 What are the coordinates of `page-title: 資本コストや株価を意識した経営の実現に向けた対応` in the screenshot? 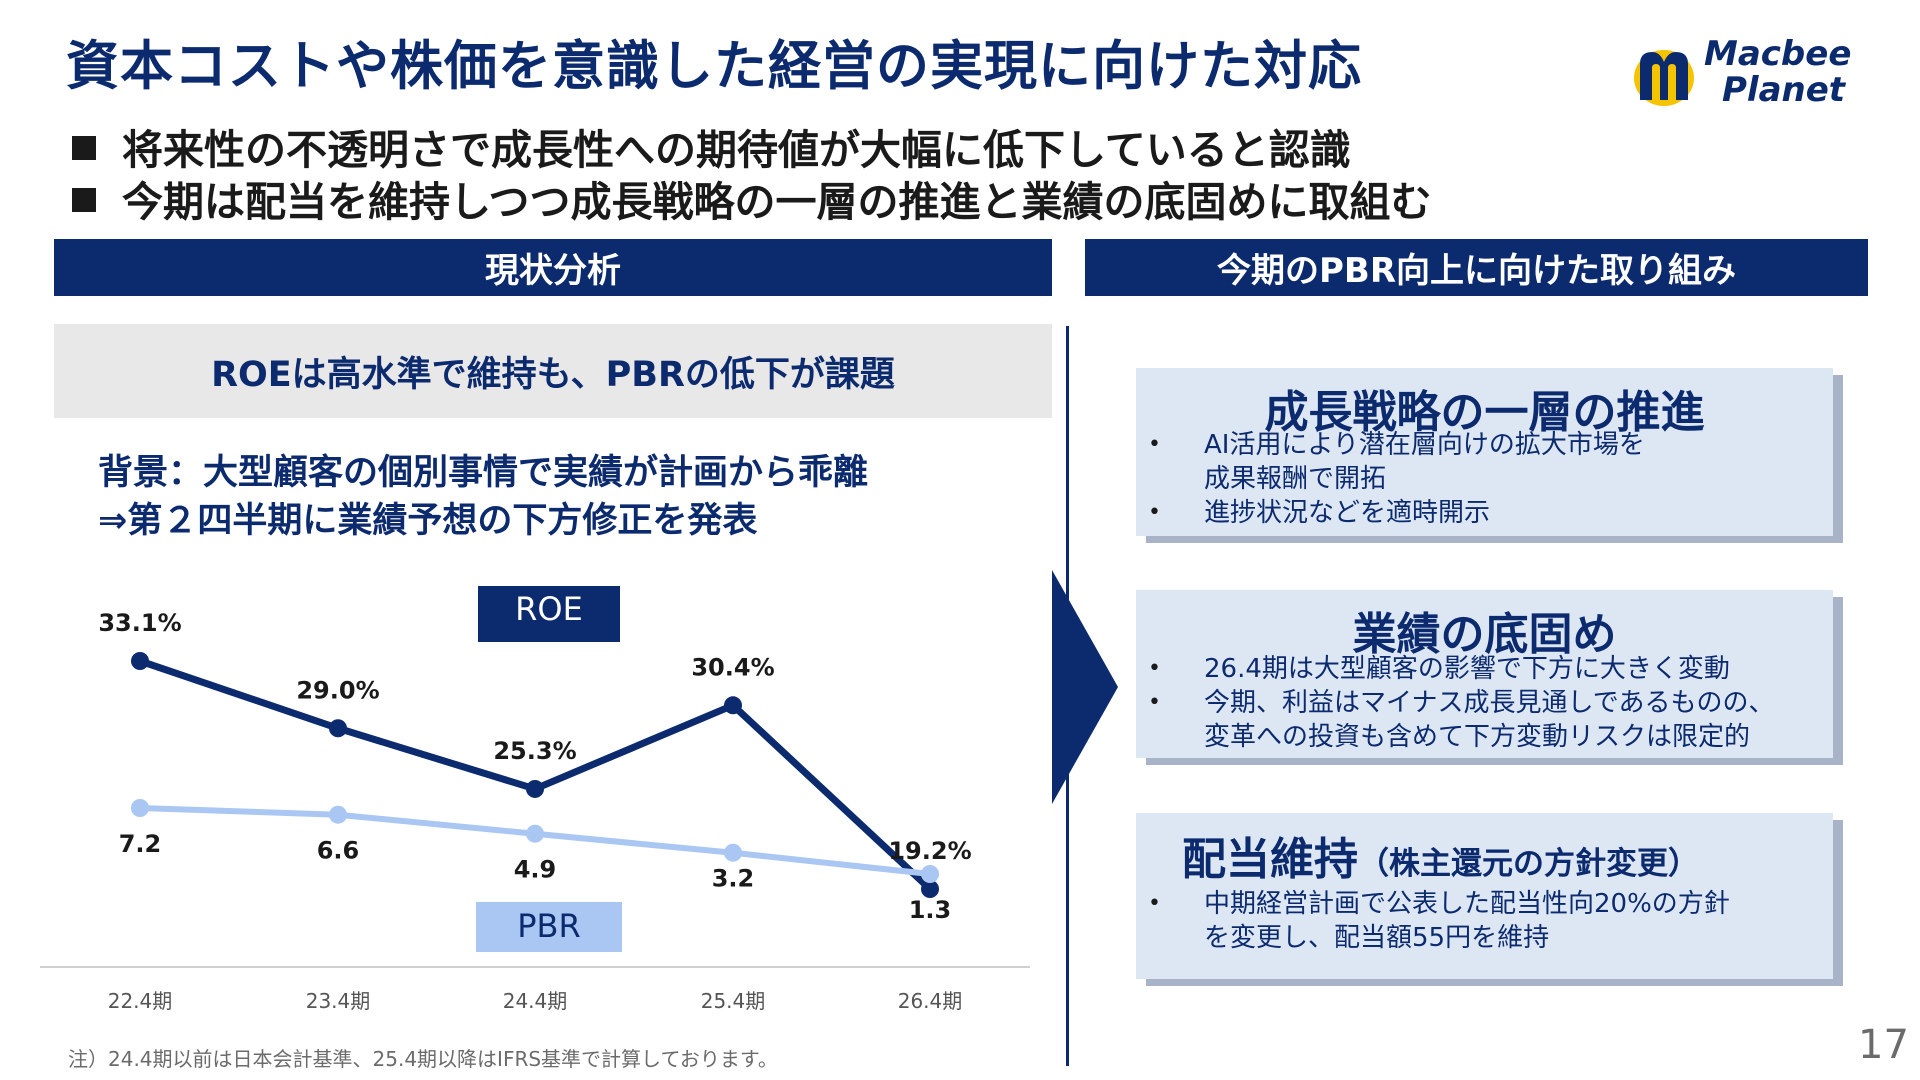 It's located at (714, 66).